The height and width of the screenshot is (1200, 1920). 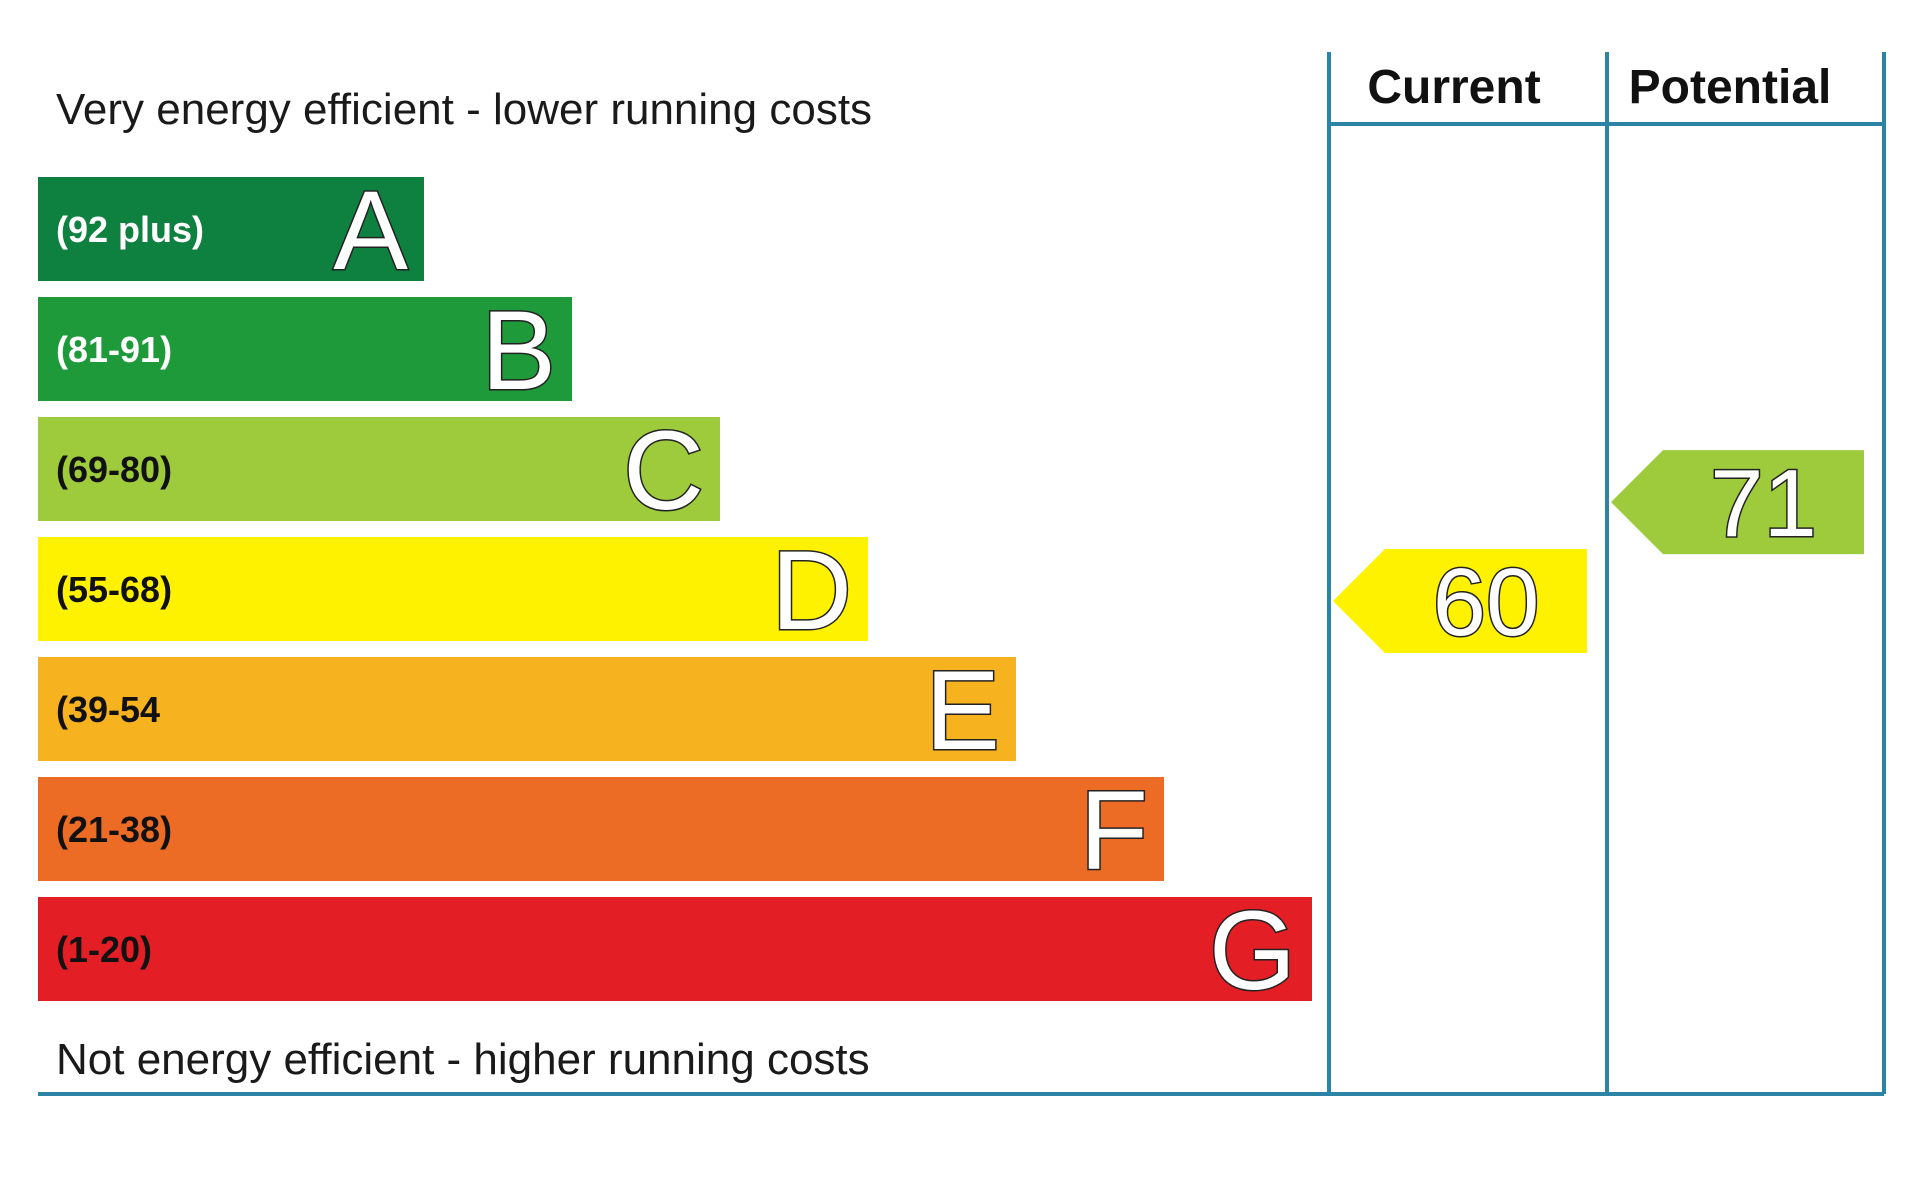 I want to click on band-f: (21-38) F, so click(x=601, y=831).